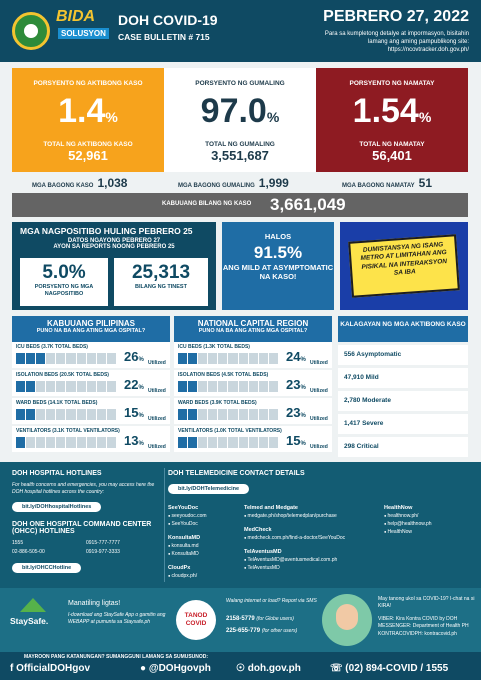 Image resolution: width=481 pixels, height=680 pixels. I want to click on active-status-title: KALAGAYAN NG MGA AKTIBONG KASO, so click(403, 329).